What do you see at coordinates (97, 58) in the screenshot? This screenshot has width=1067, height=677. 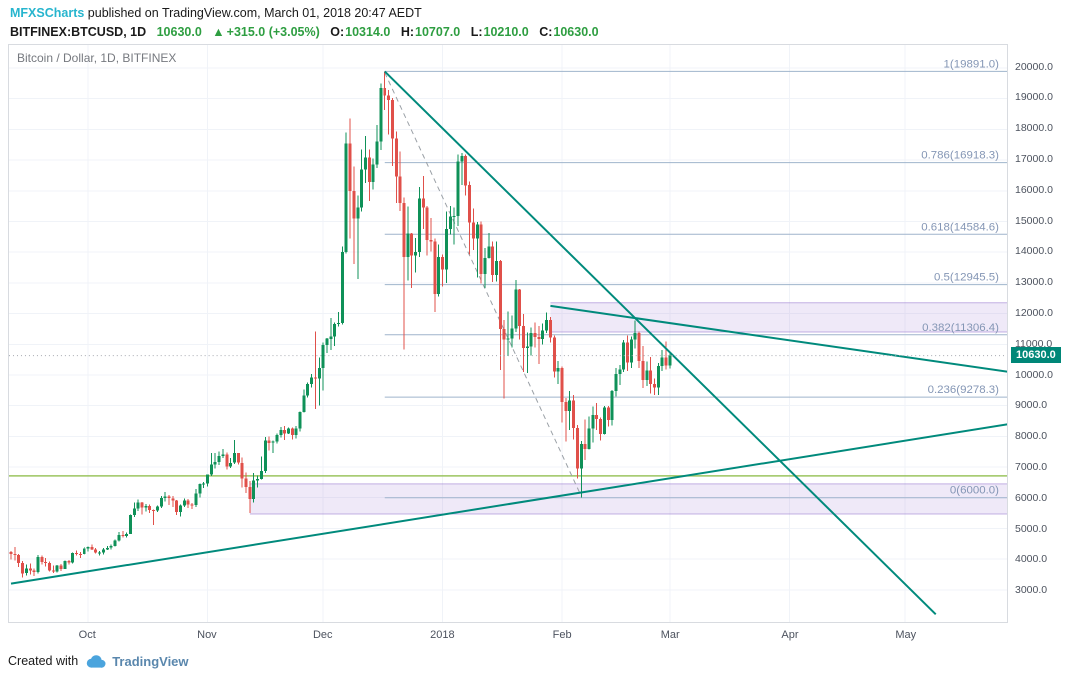 I see `chart-title: Bitcoin / Dollar, 1D, BITFINEX` at bounding box center [97, 58].